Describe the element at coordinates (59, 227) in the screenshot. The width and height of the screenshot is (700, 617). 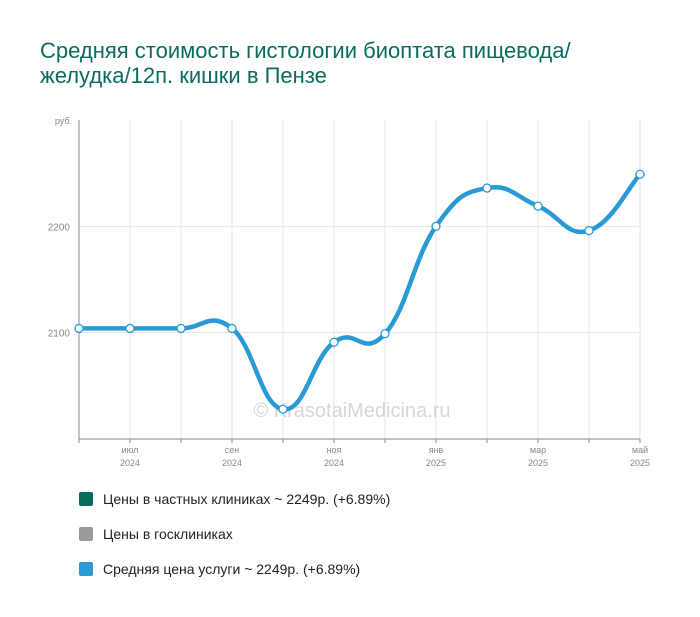
I see `y-tick-label: 2200` at that location.